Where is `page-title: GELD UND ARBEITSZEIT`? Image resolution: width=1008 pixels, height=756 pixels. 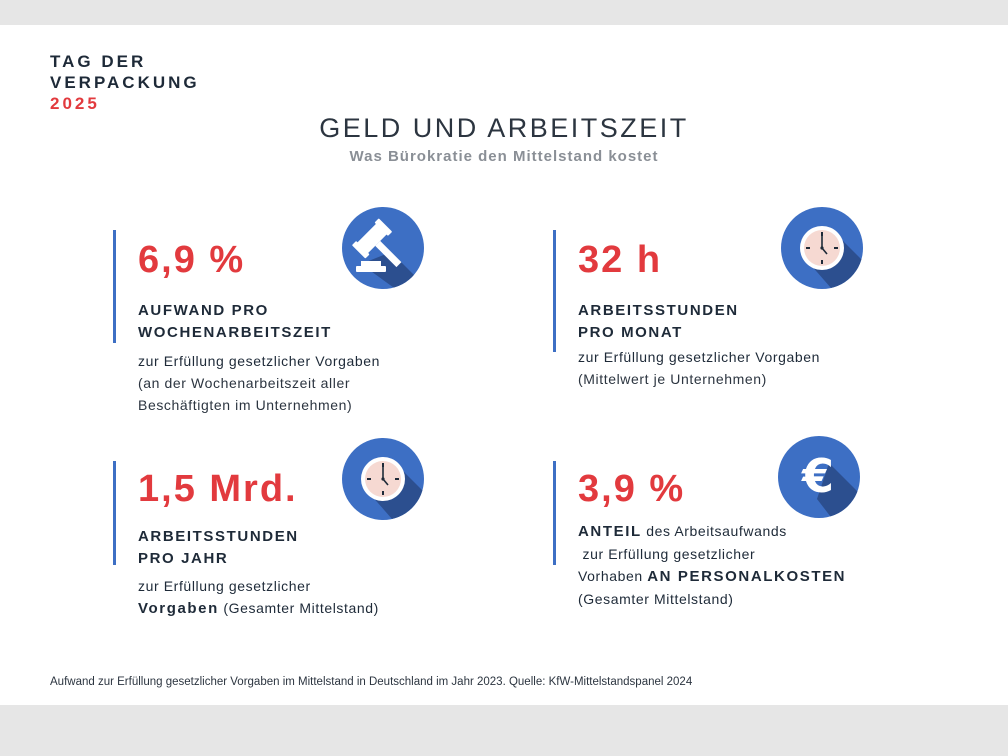
page-title: GELD UND ARBEITSZEIT is located at coordinates (504, 128).